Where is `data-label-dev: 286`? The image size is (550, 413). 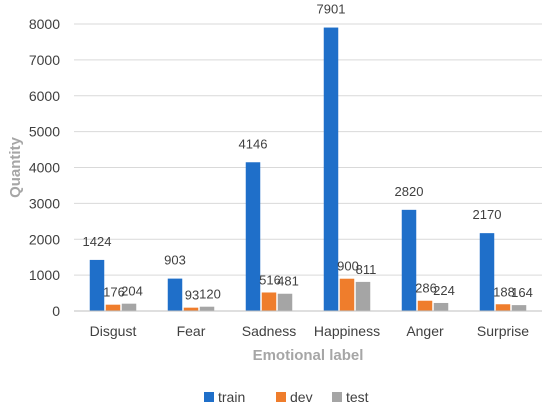 data-label-dev: 286 is located at coordinates (426, 288).